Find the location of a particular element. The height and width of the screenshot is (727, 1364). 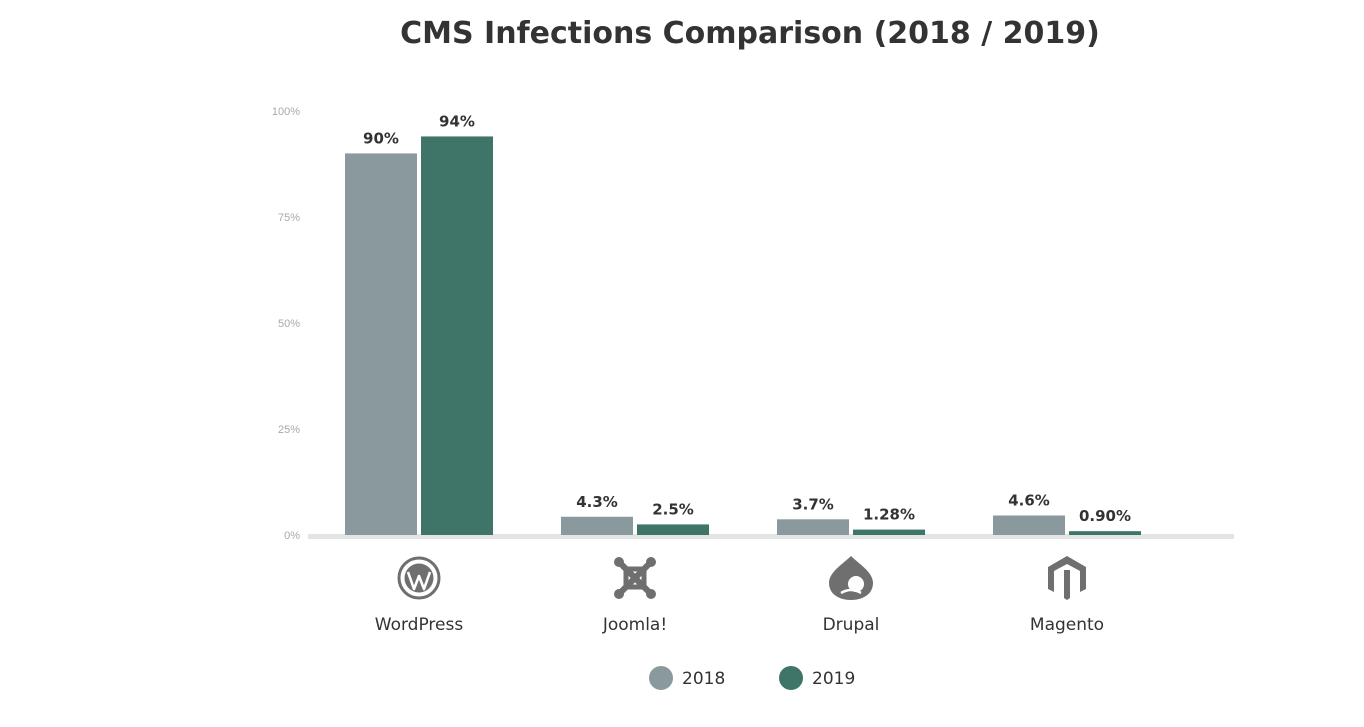

bar-data-label: 1.28% is located at coordinates (889, 515).